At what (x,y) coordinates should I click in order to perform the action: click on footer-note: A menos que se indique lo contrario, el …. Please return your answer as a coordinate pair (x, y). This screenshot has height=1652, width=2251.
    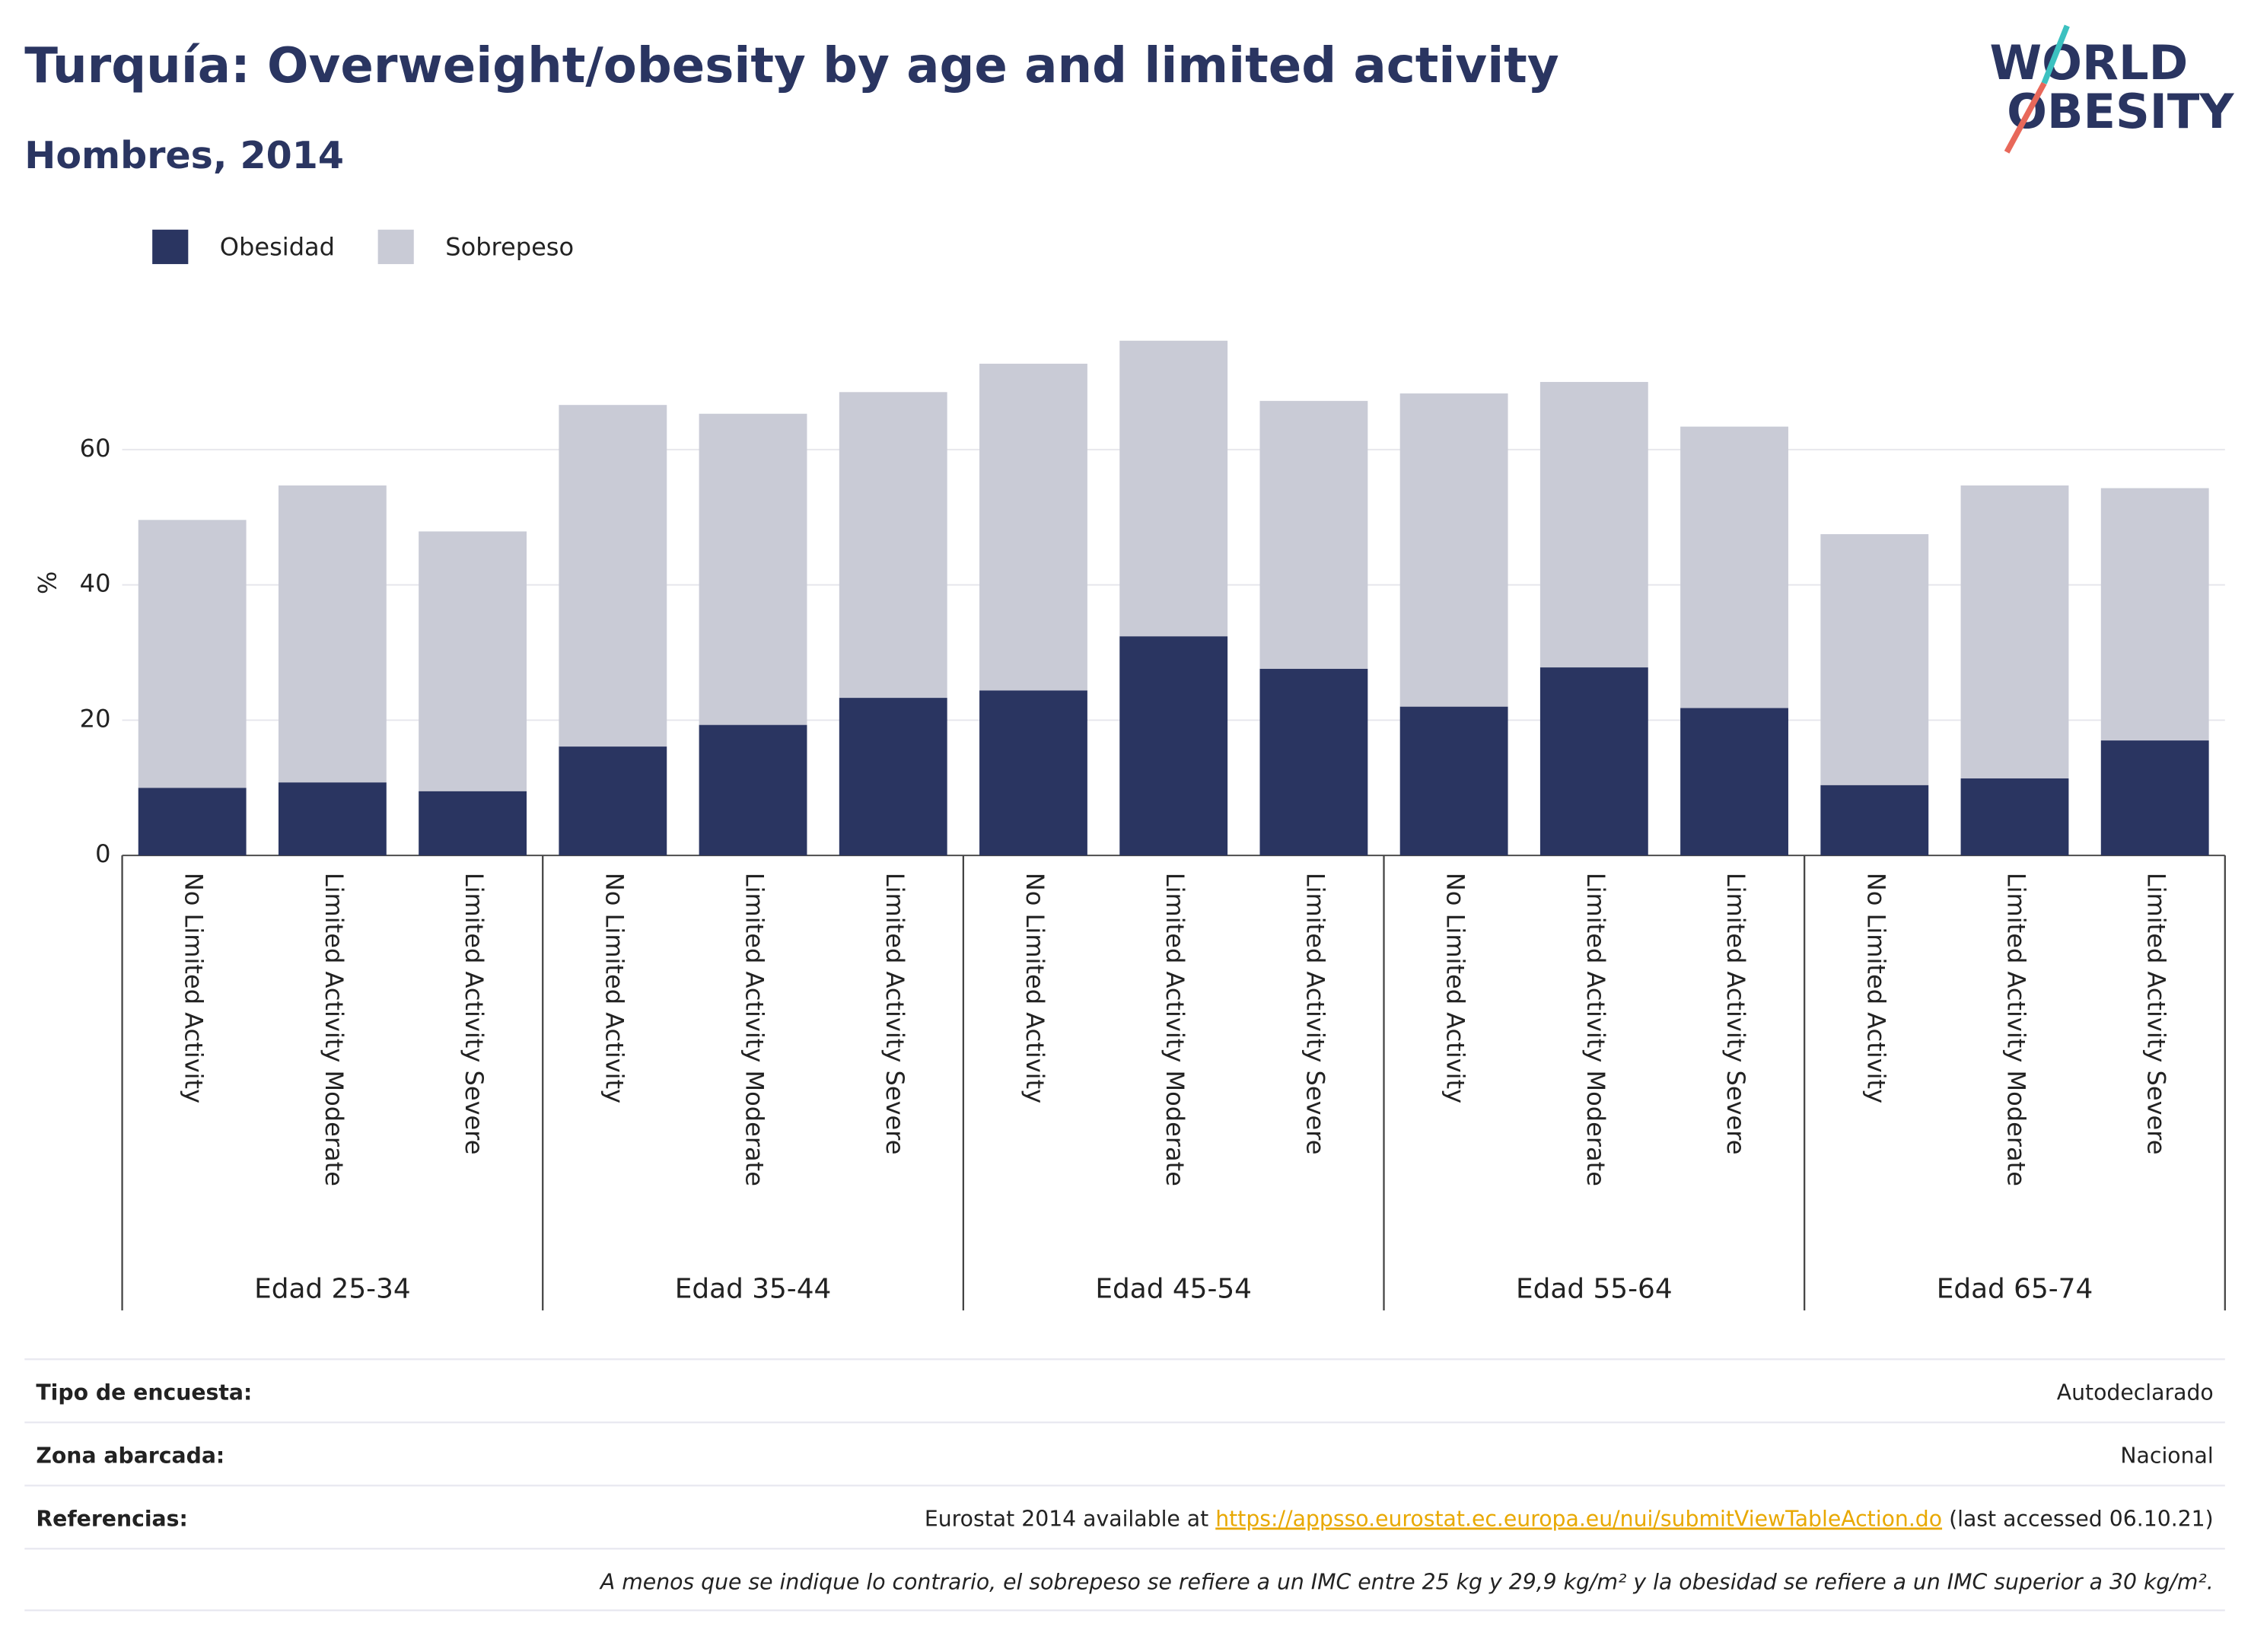
    Looking at the image, I should click on (1406, 1581).